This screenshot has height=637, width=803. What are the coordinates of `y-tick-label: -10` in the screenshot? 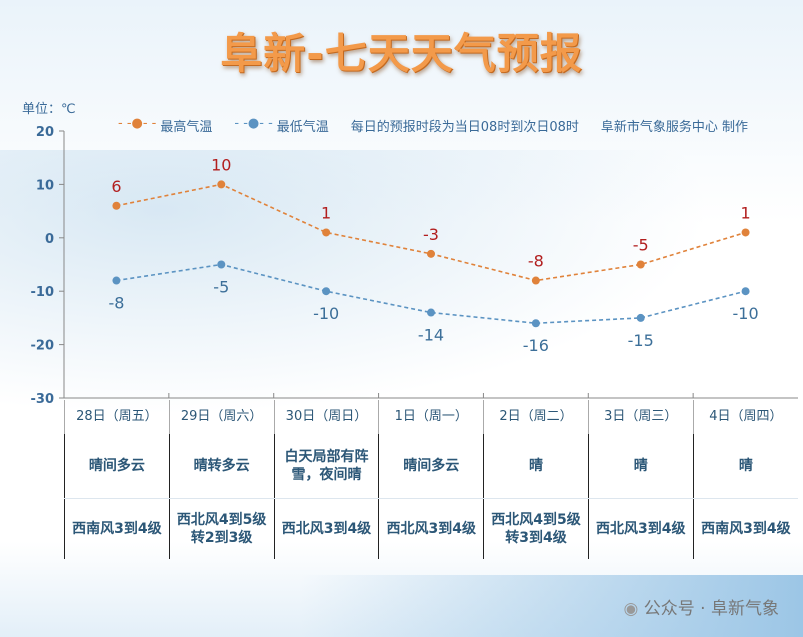 It's located at (43, 292).